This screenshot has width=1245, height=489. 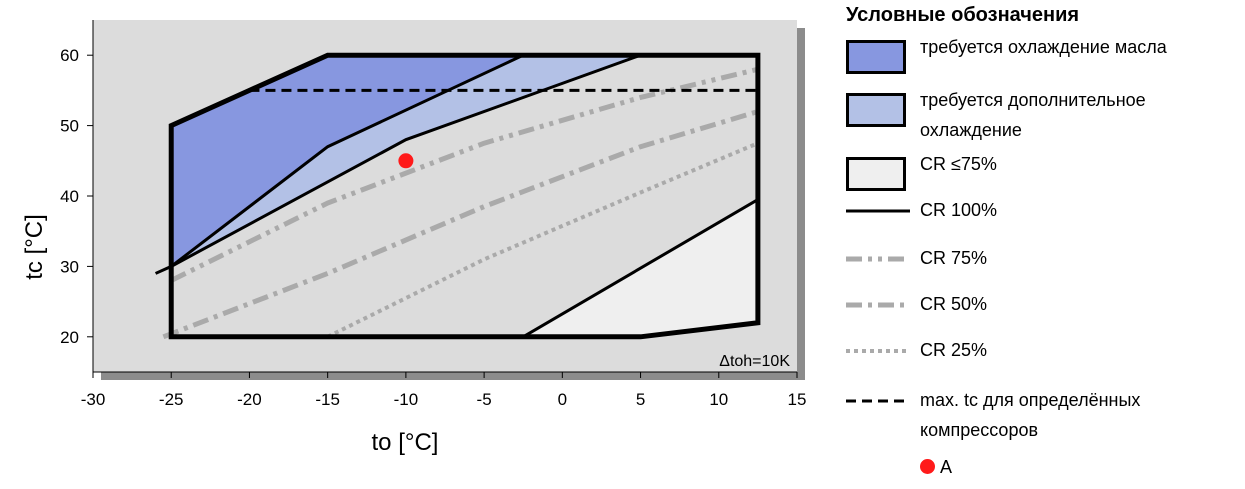 I want to click on x-tick-label: -20, so click(x=249, y=399).